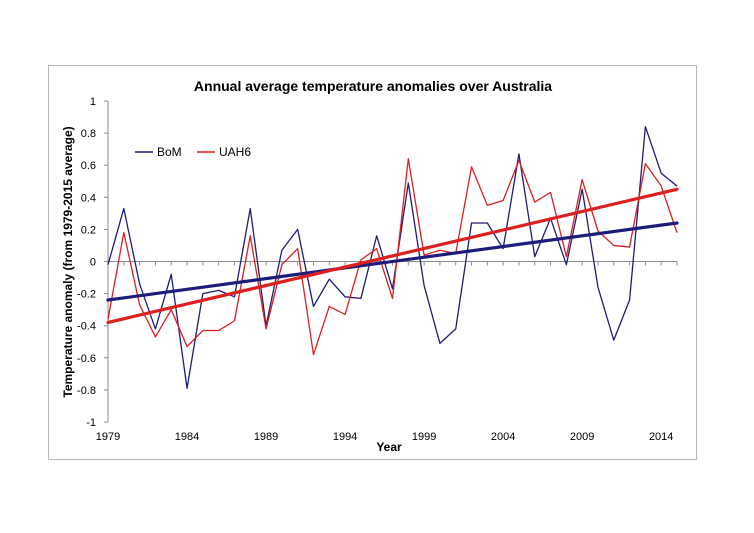  Describe the element at coordinates (389, 447) in the screenshot. I see `x-axis-label: Year` at that location.